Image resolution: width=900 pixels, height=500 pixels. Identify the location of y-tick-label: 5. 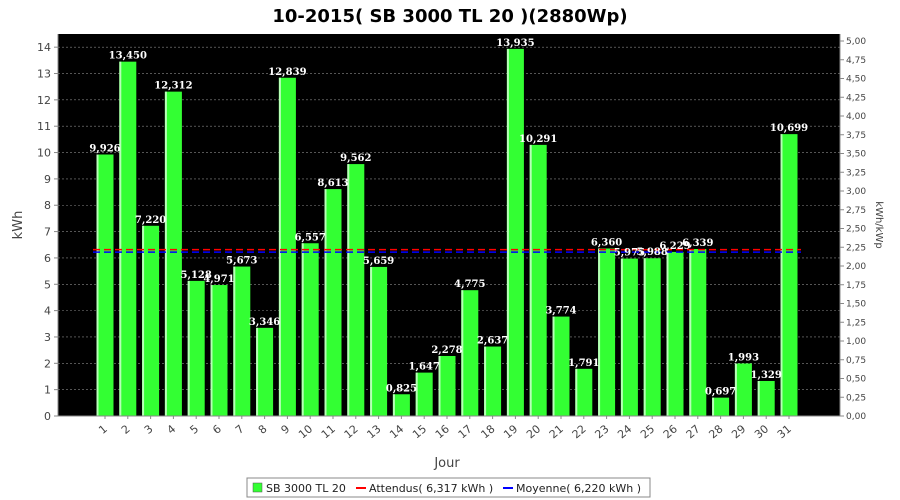
(47, 284).